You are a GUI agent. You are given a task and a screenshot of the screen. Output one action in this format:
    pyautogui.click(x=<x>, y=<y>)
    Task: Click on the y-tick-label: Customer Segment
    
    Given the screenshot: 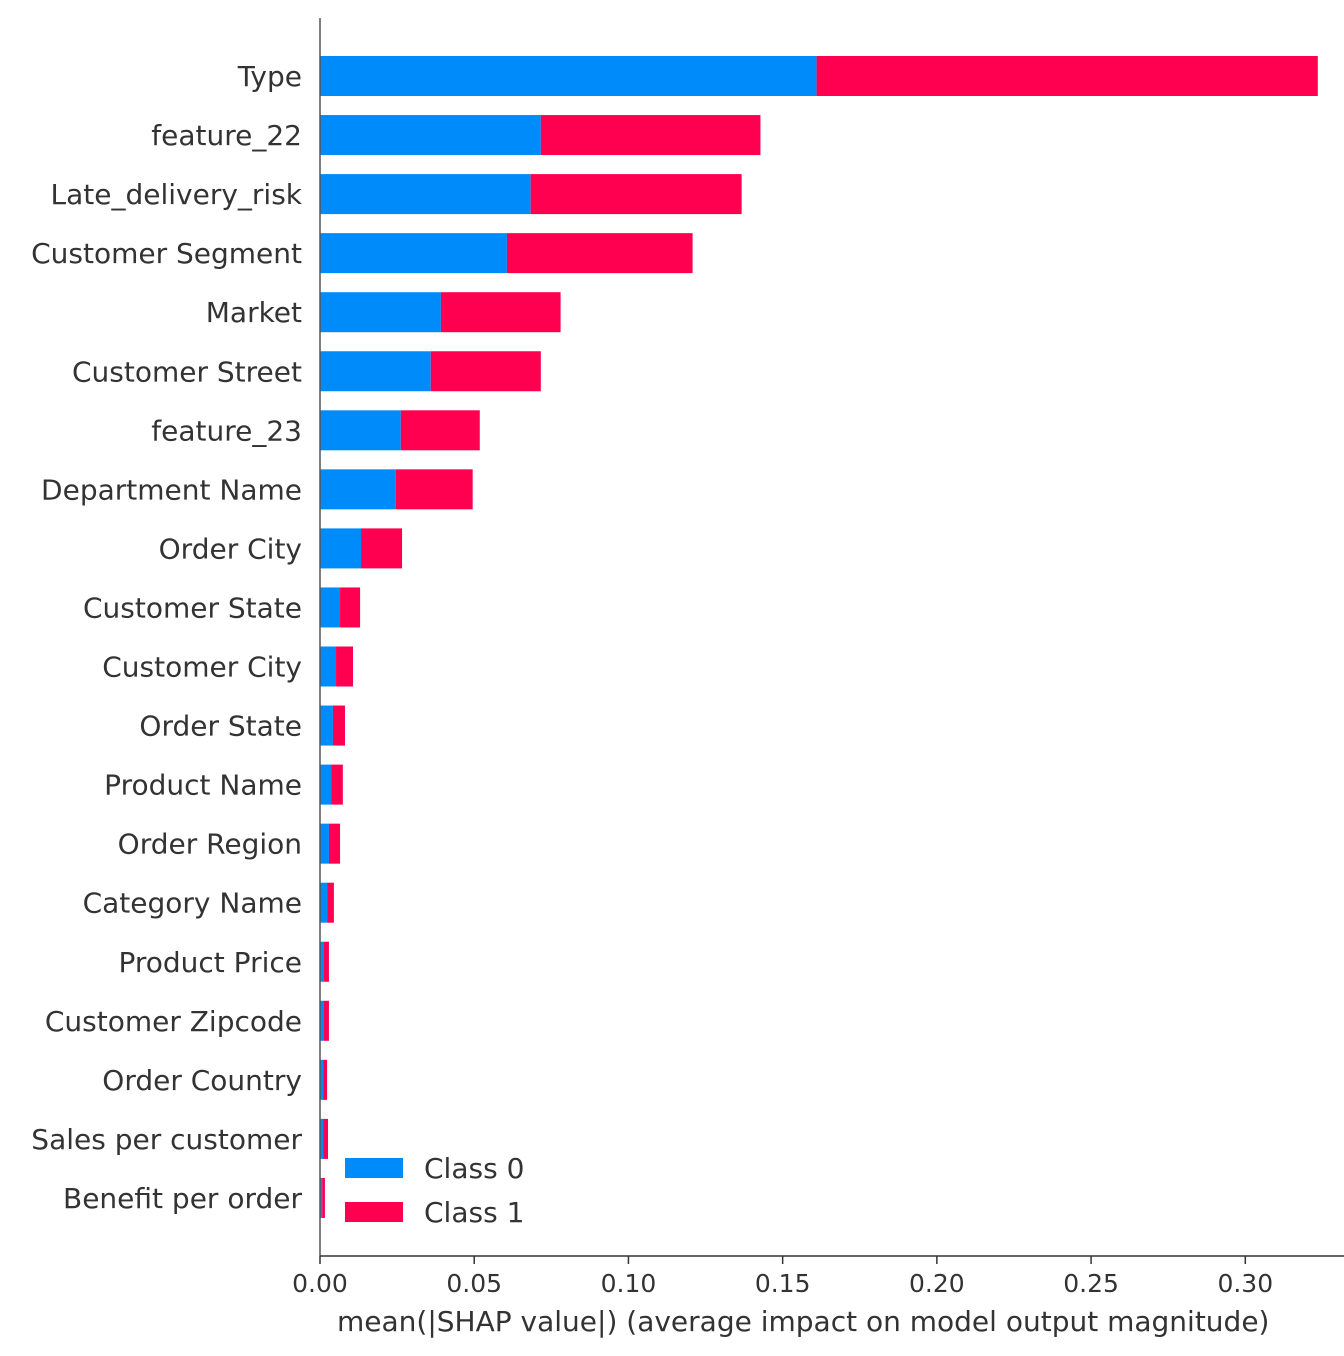 What is the action you would take?
    pyautogui.click(x=166, y=253)
    